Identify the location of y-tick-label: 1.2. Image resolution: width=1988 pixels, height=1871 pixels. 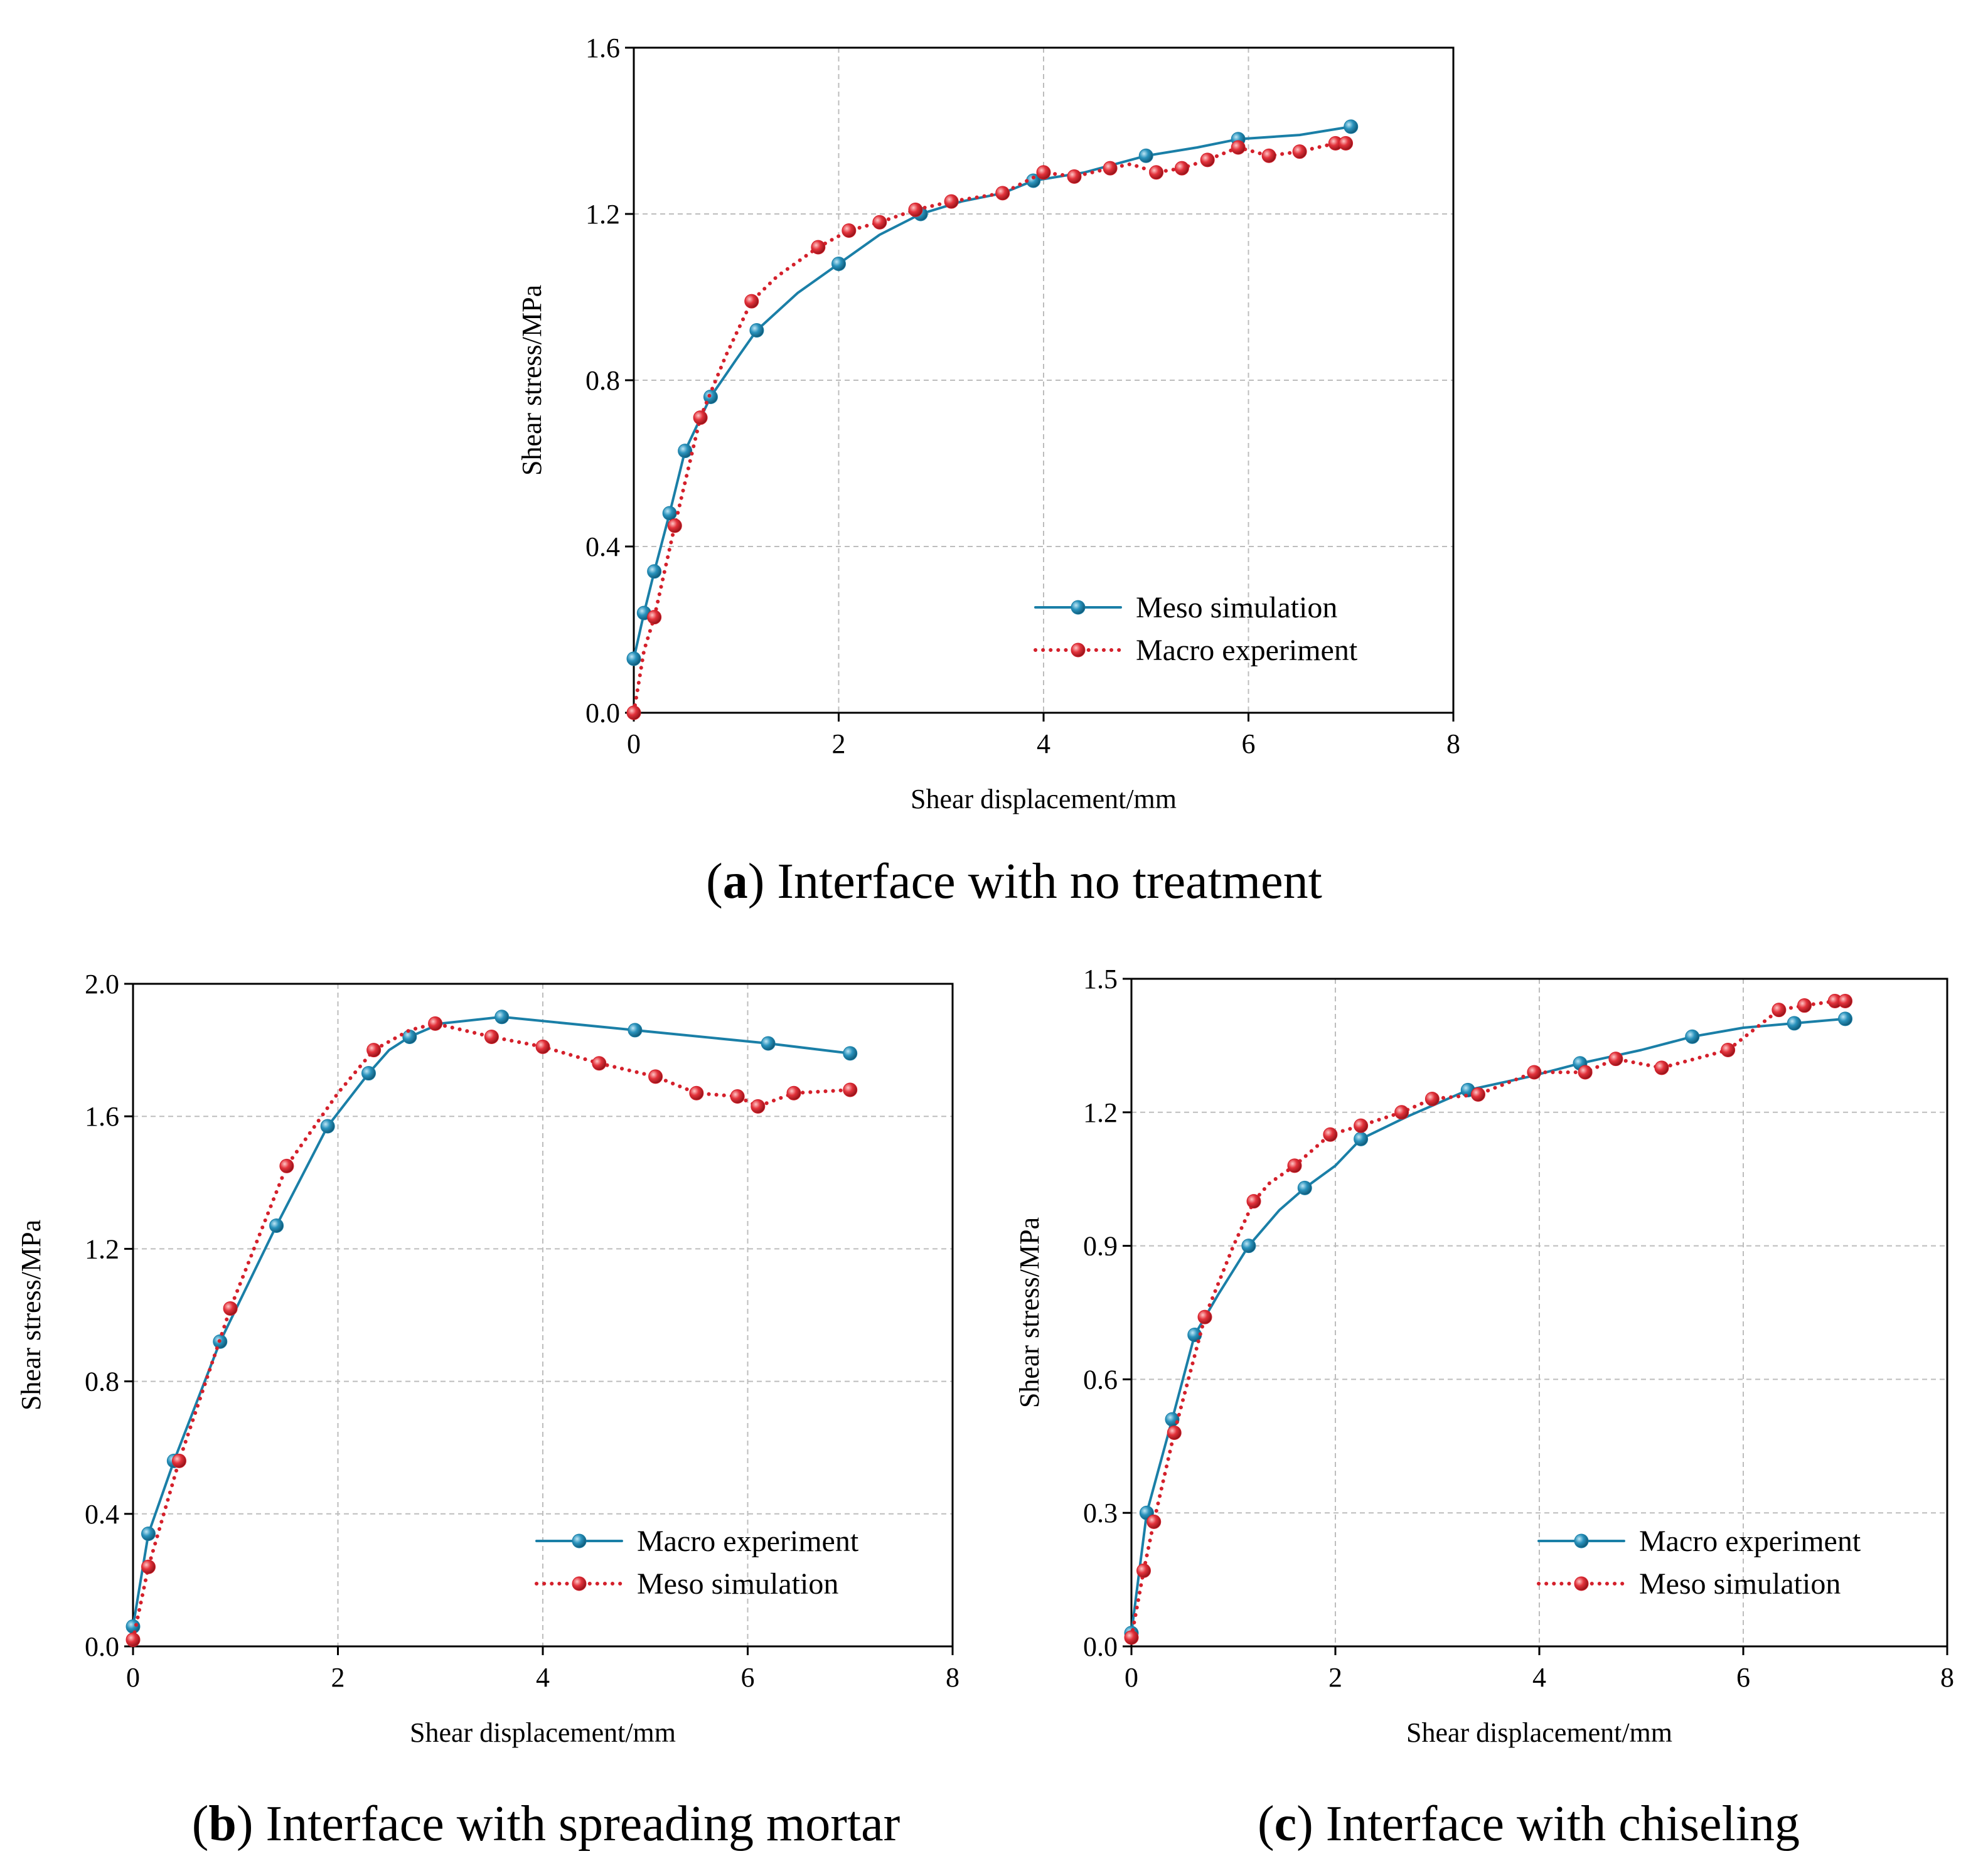
(102, 1249).